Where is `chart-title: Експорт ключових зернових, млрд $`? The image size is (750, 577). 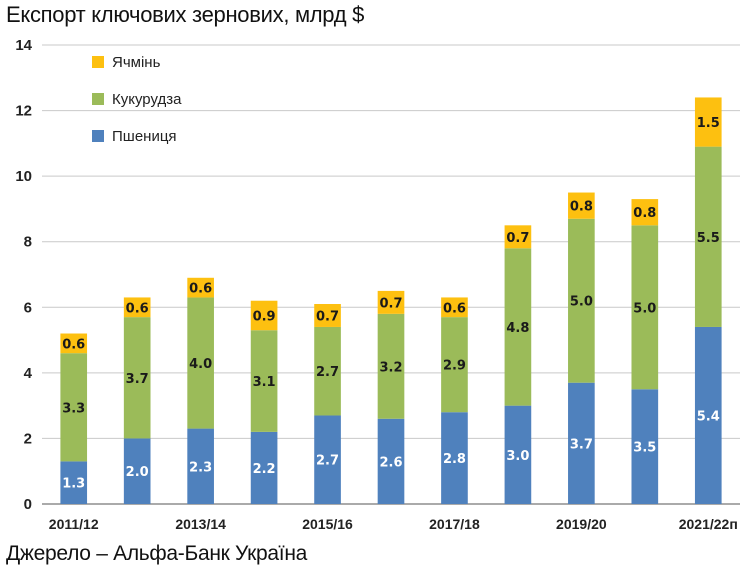 chart-title: Експорт ключових зернових, млрд $ is located at coordinates (185, 14).